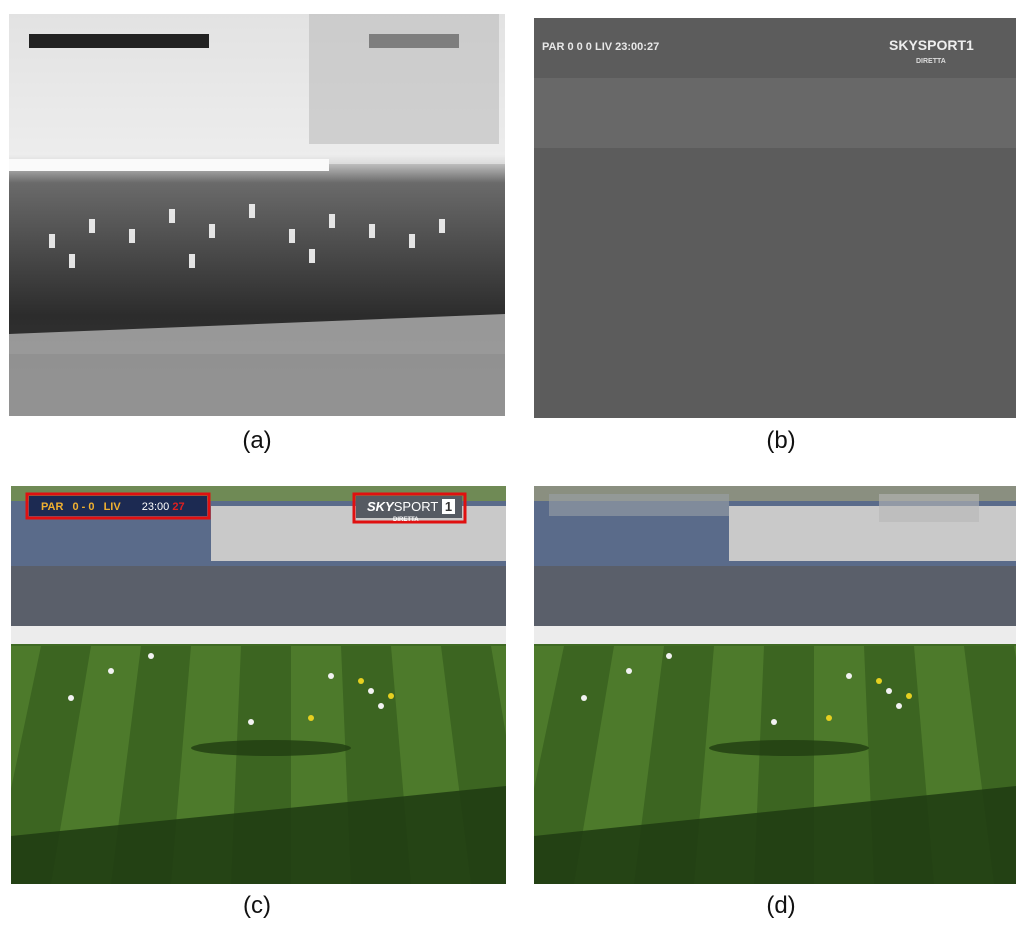 The image size is (1017, 926). Describe the element at coordinates (178, 507) in the screenshot. I see `match-time-extra: 27` at that location.